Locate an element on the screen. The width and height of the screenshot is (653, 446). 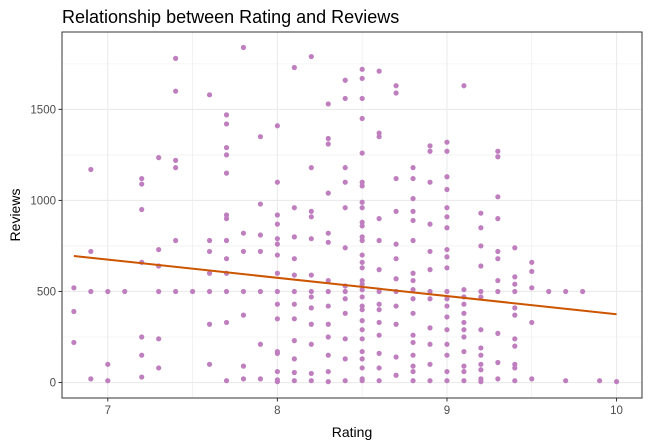
x-tick-label: 9 is located at coordinates (447, 411).